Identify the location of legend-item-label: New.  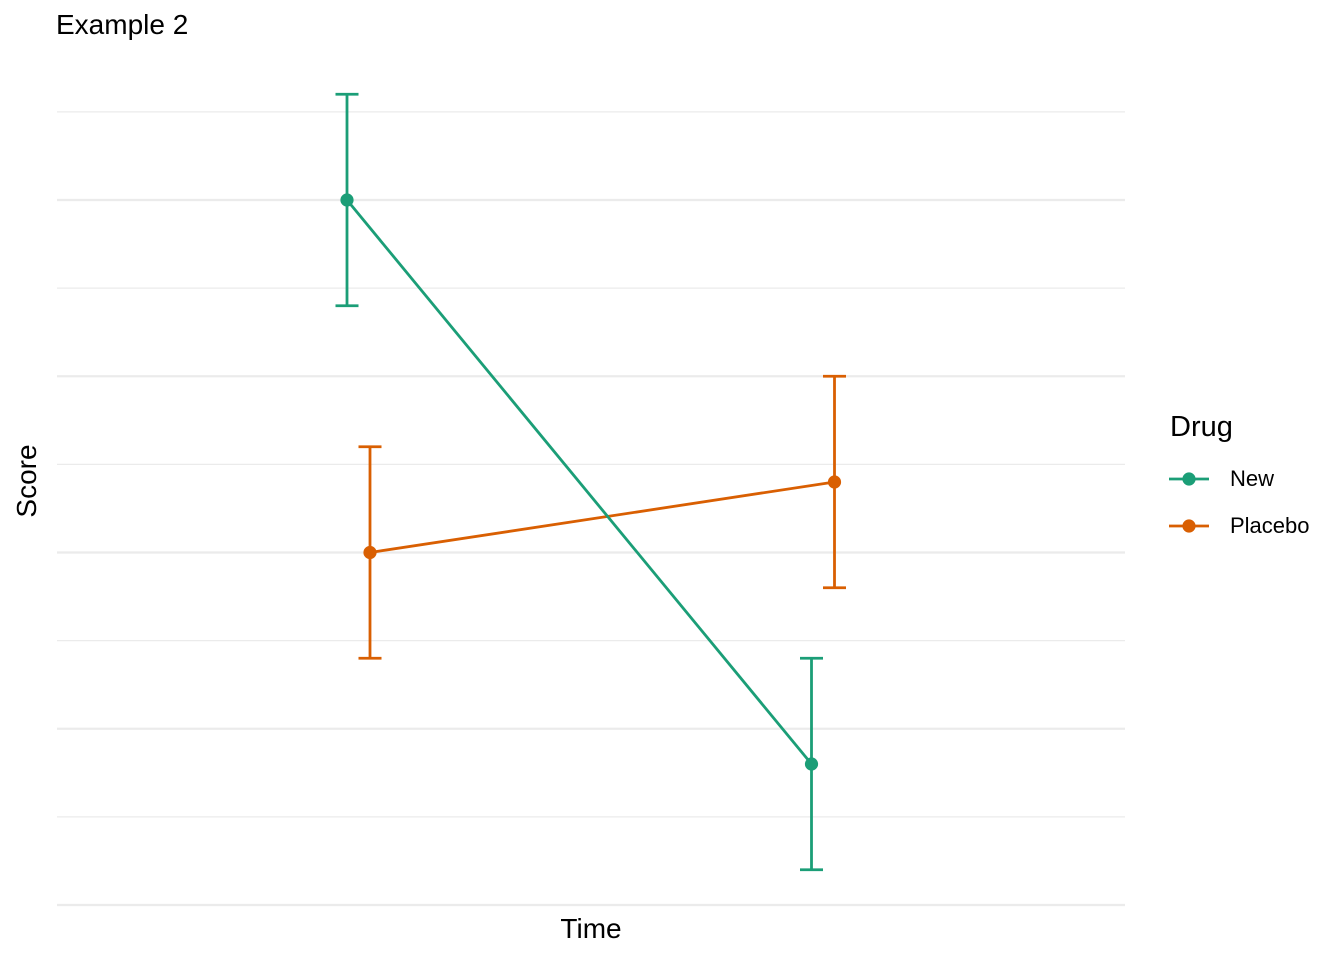
(1252, 478).